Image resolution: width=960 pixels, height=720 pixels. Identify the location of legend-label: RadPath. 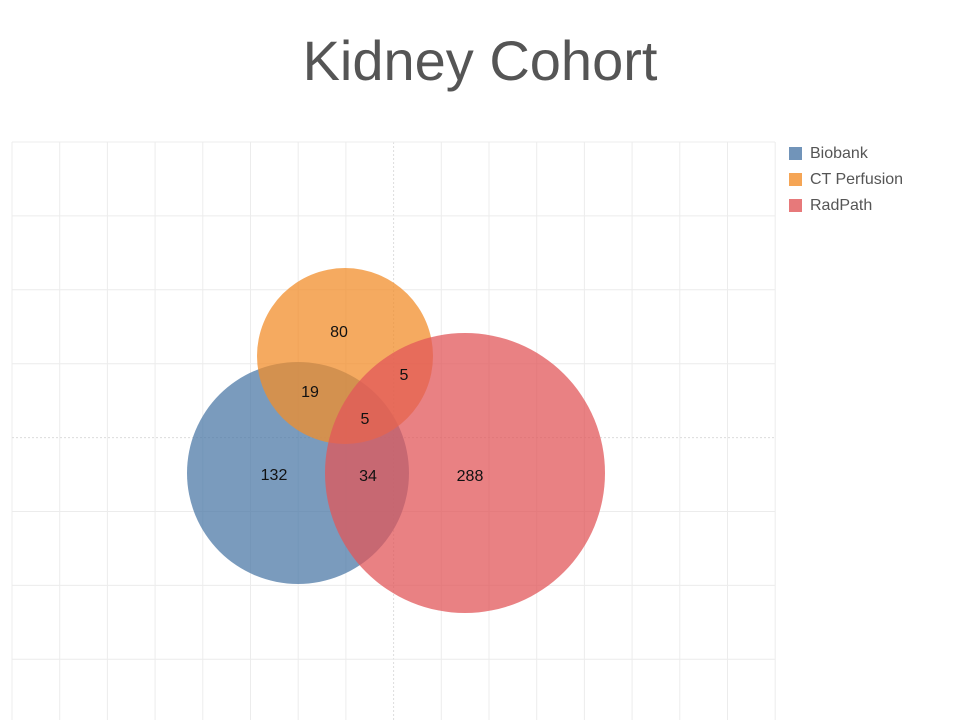
(841, 205).